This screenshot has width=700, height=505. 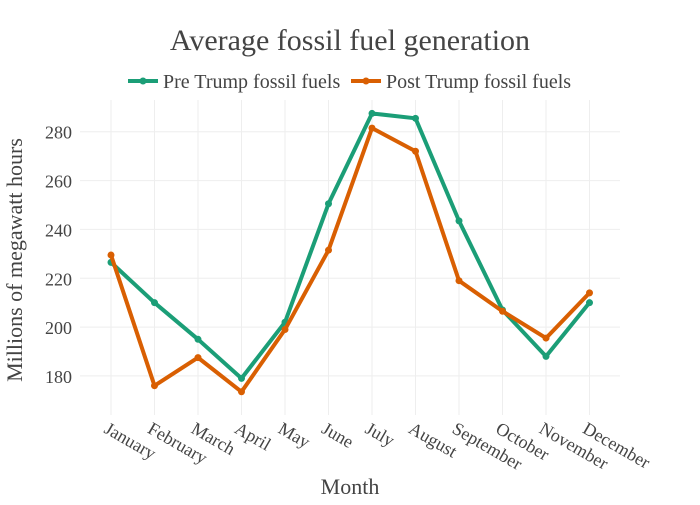 What do you see at coordinates (338, 435) in the screenshot?
I see `x-tick-label: June` at bounding box center [338, 435].